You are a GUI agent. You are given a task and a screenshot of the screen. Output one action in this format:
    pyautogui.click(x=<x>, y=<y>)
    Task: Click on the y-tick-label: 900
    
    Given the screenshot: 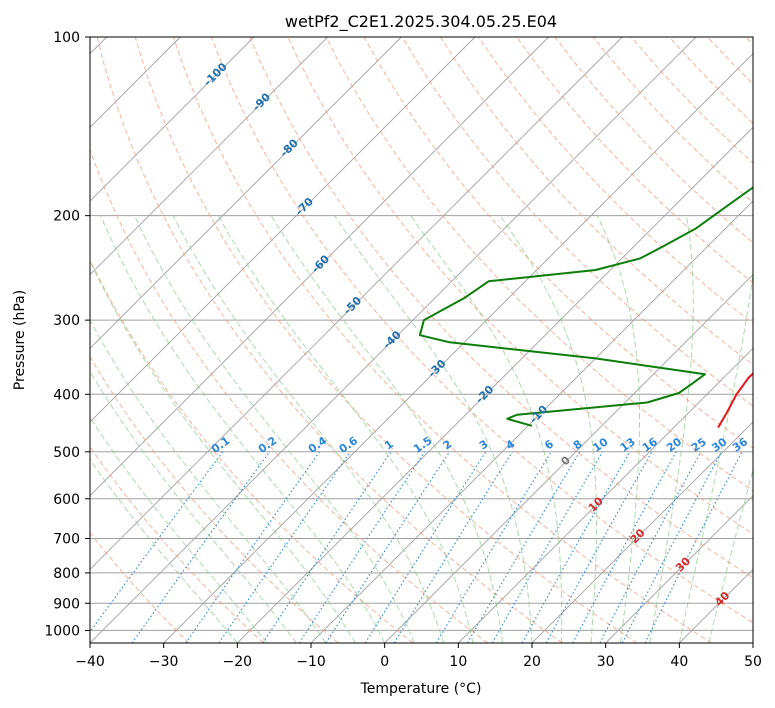 What is the action you would take?
    pyautogui.click(x=66, y=604)
    